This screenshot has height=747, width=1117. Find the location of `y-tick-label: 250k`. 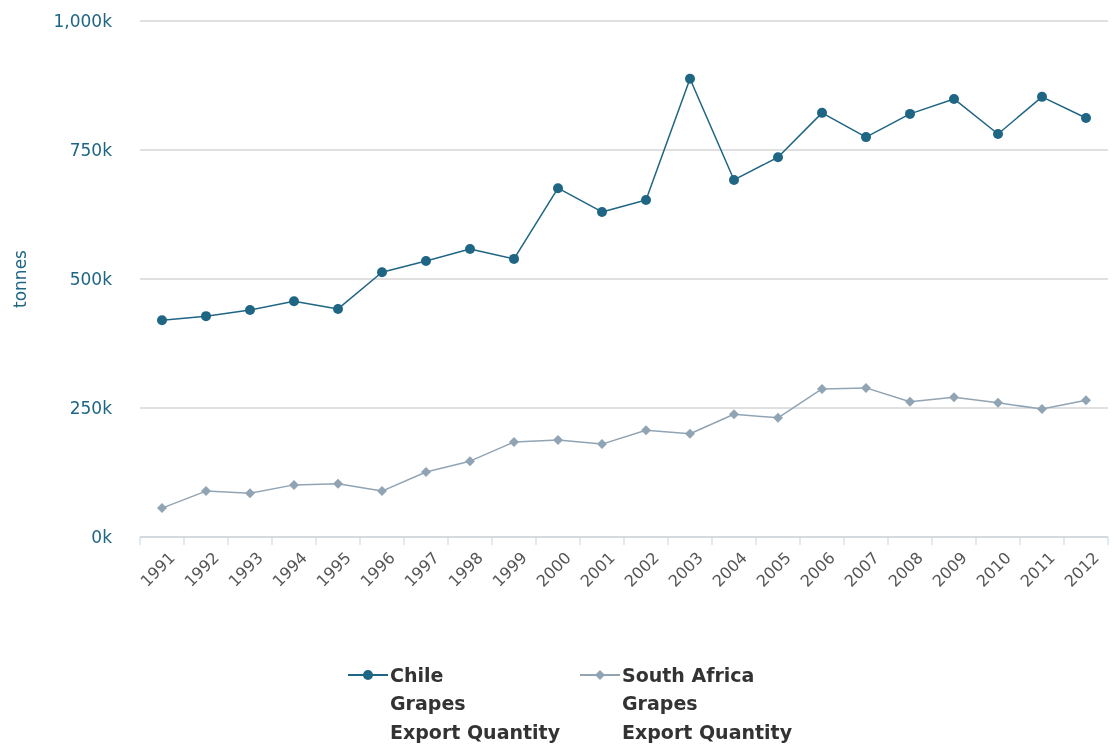

y-tick-label: 250k is located at coordinates (91, 407).